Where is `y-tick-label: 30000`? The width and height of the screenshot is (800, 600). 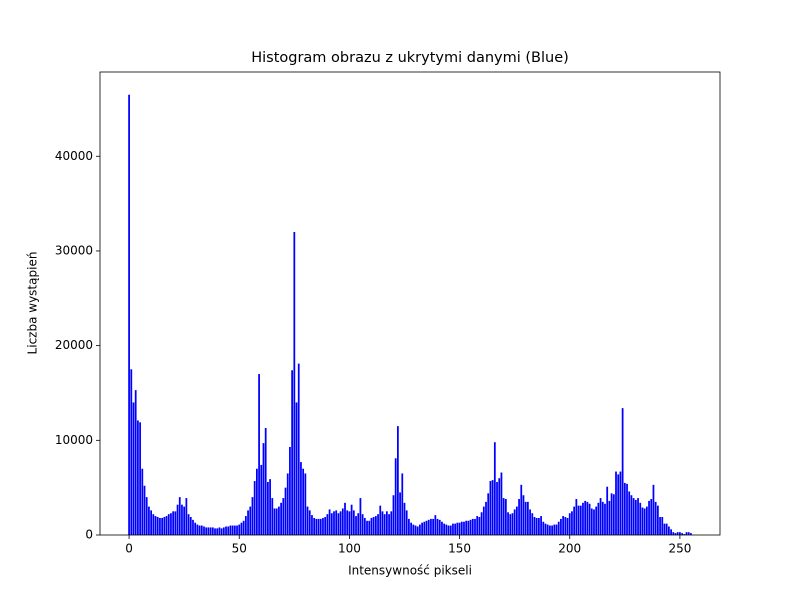 y-tick-label: 30000 is located at coordinates (74, 250).